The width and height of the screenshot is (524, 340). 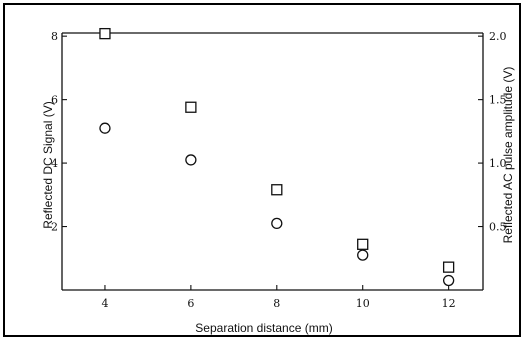 I want to click on x-axis-ticks: 4 6 8 10 12, so click(x=278, y=297).